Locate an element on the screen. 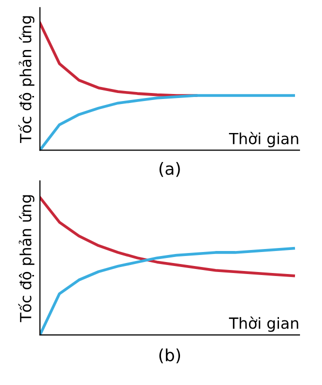 Image resolution: width=322 pixels, height=385 pixels. text: (b) is located at coordinates (169, 356).